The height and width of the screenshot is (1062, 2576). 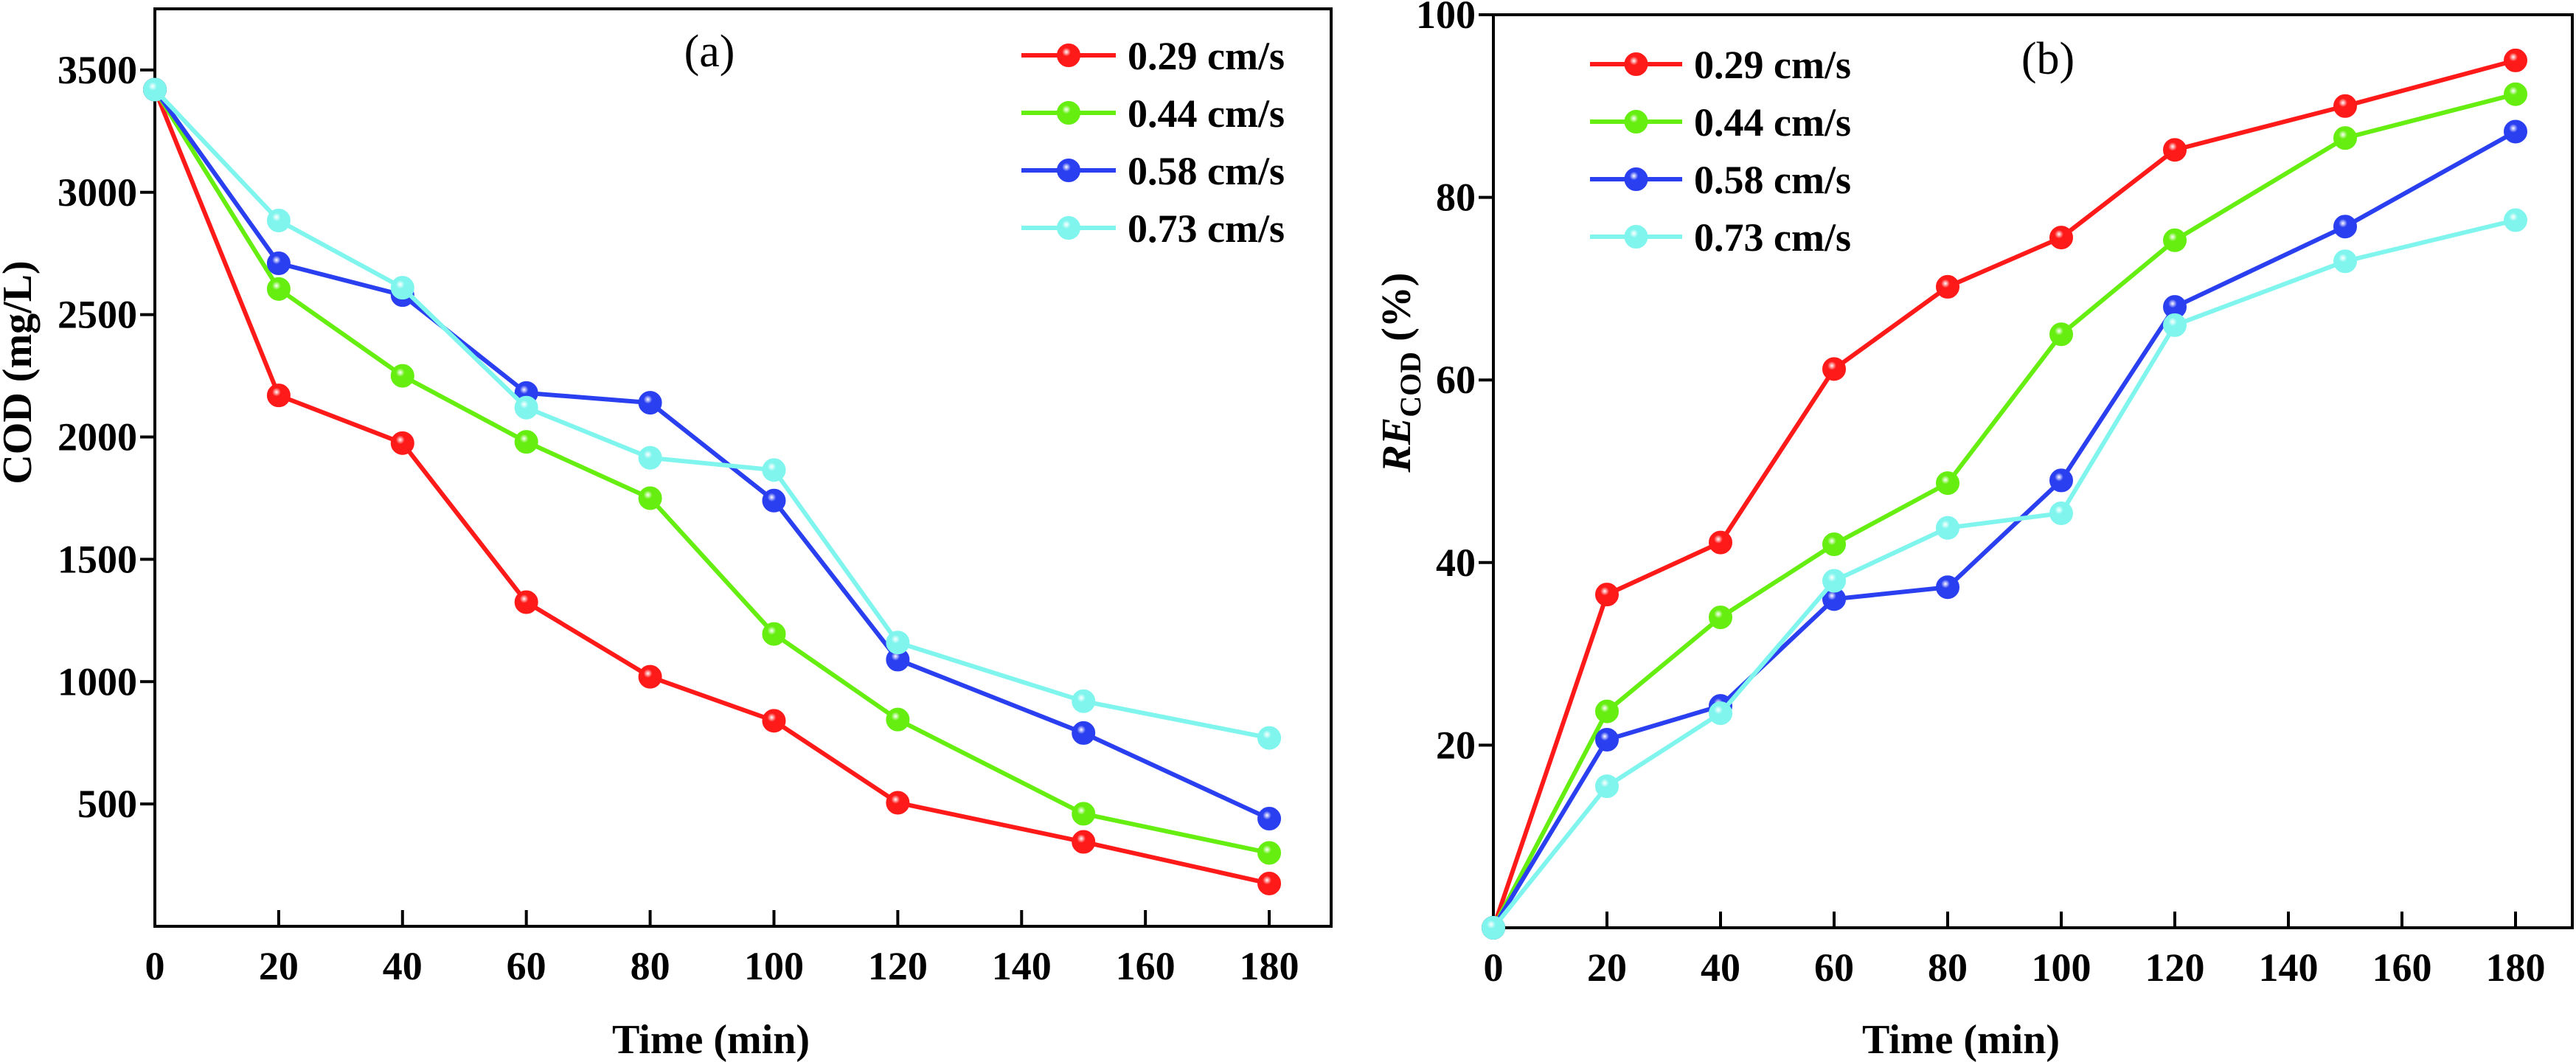 I want to click on y-tick-label: 2000, so click(x=97, y=437).